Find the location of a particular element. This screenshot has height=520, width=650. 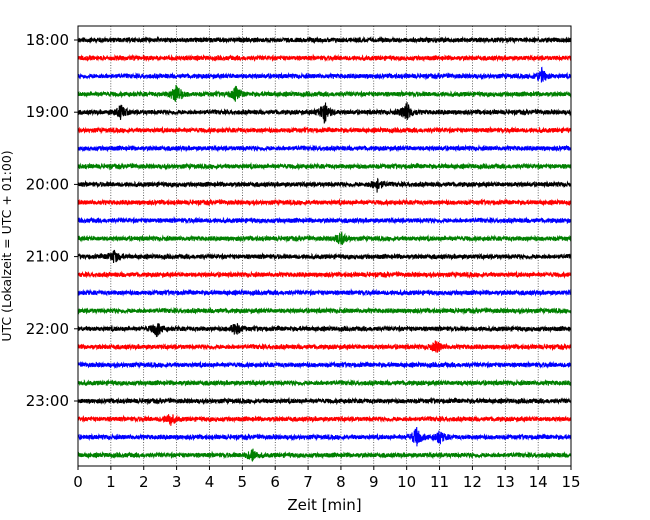

x-tick-label: 13 is located at coordinates (505, 482).